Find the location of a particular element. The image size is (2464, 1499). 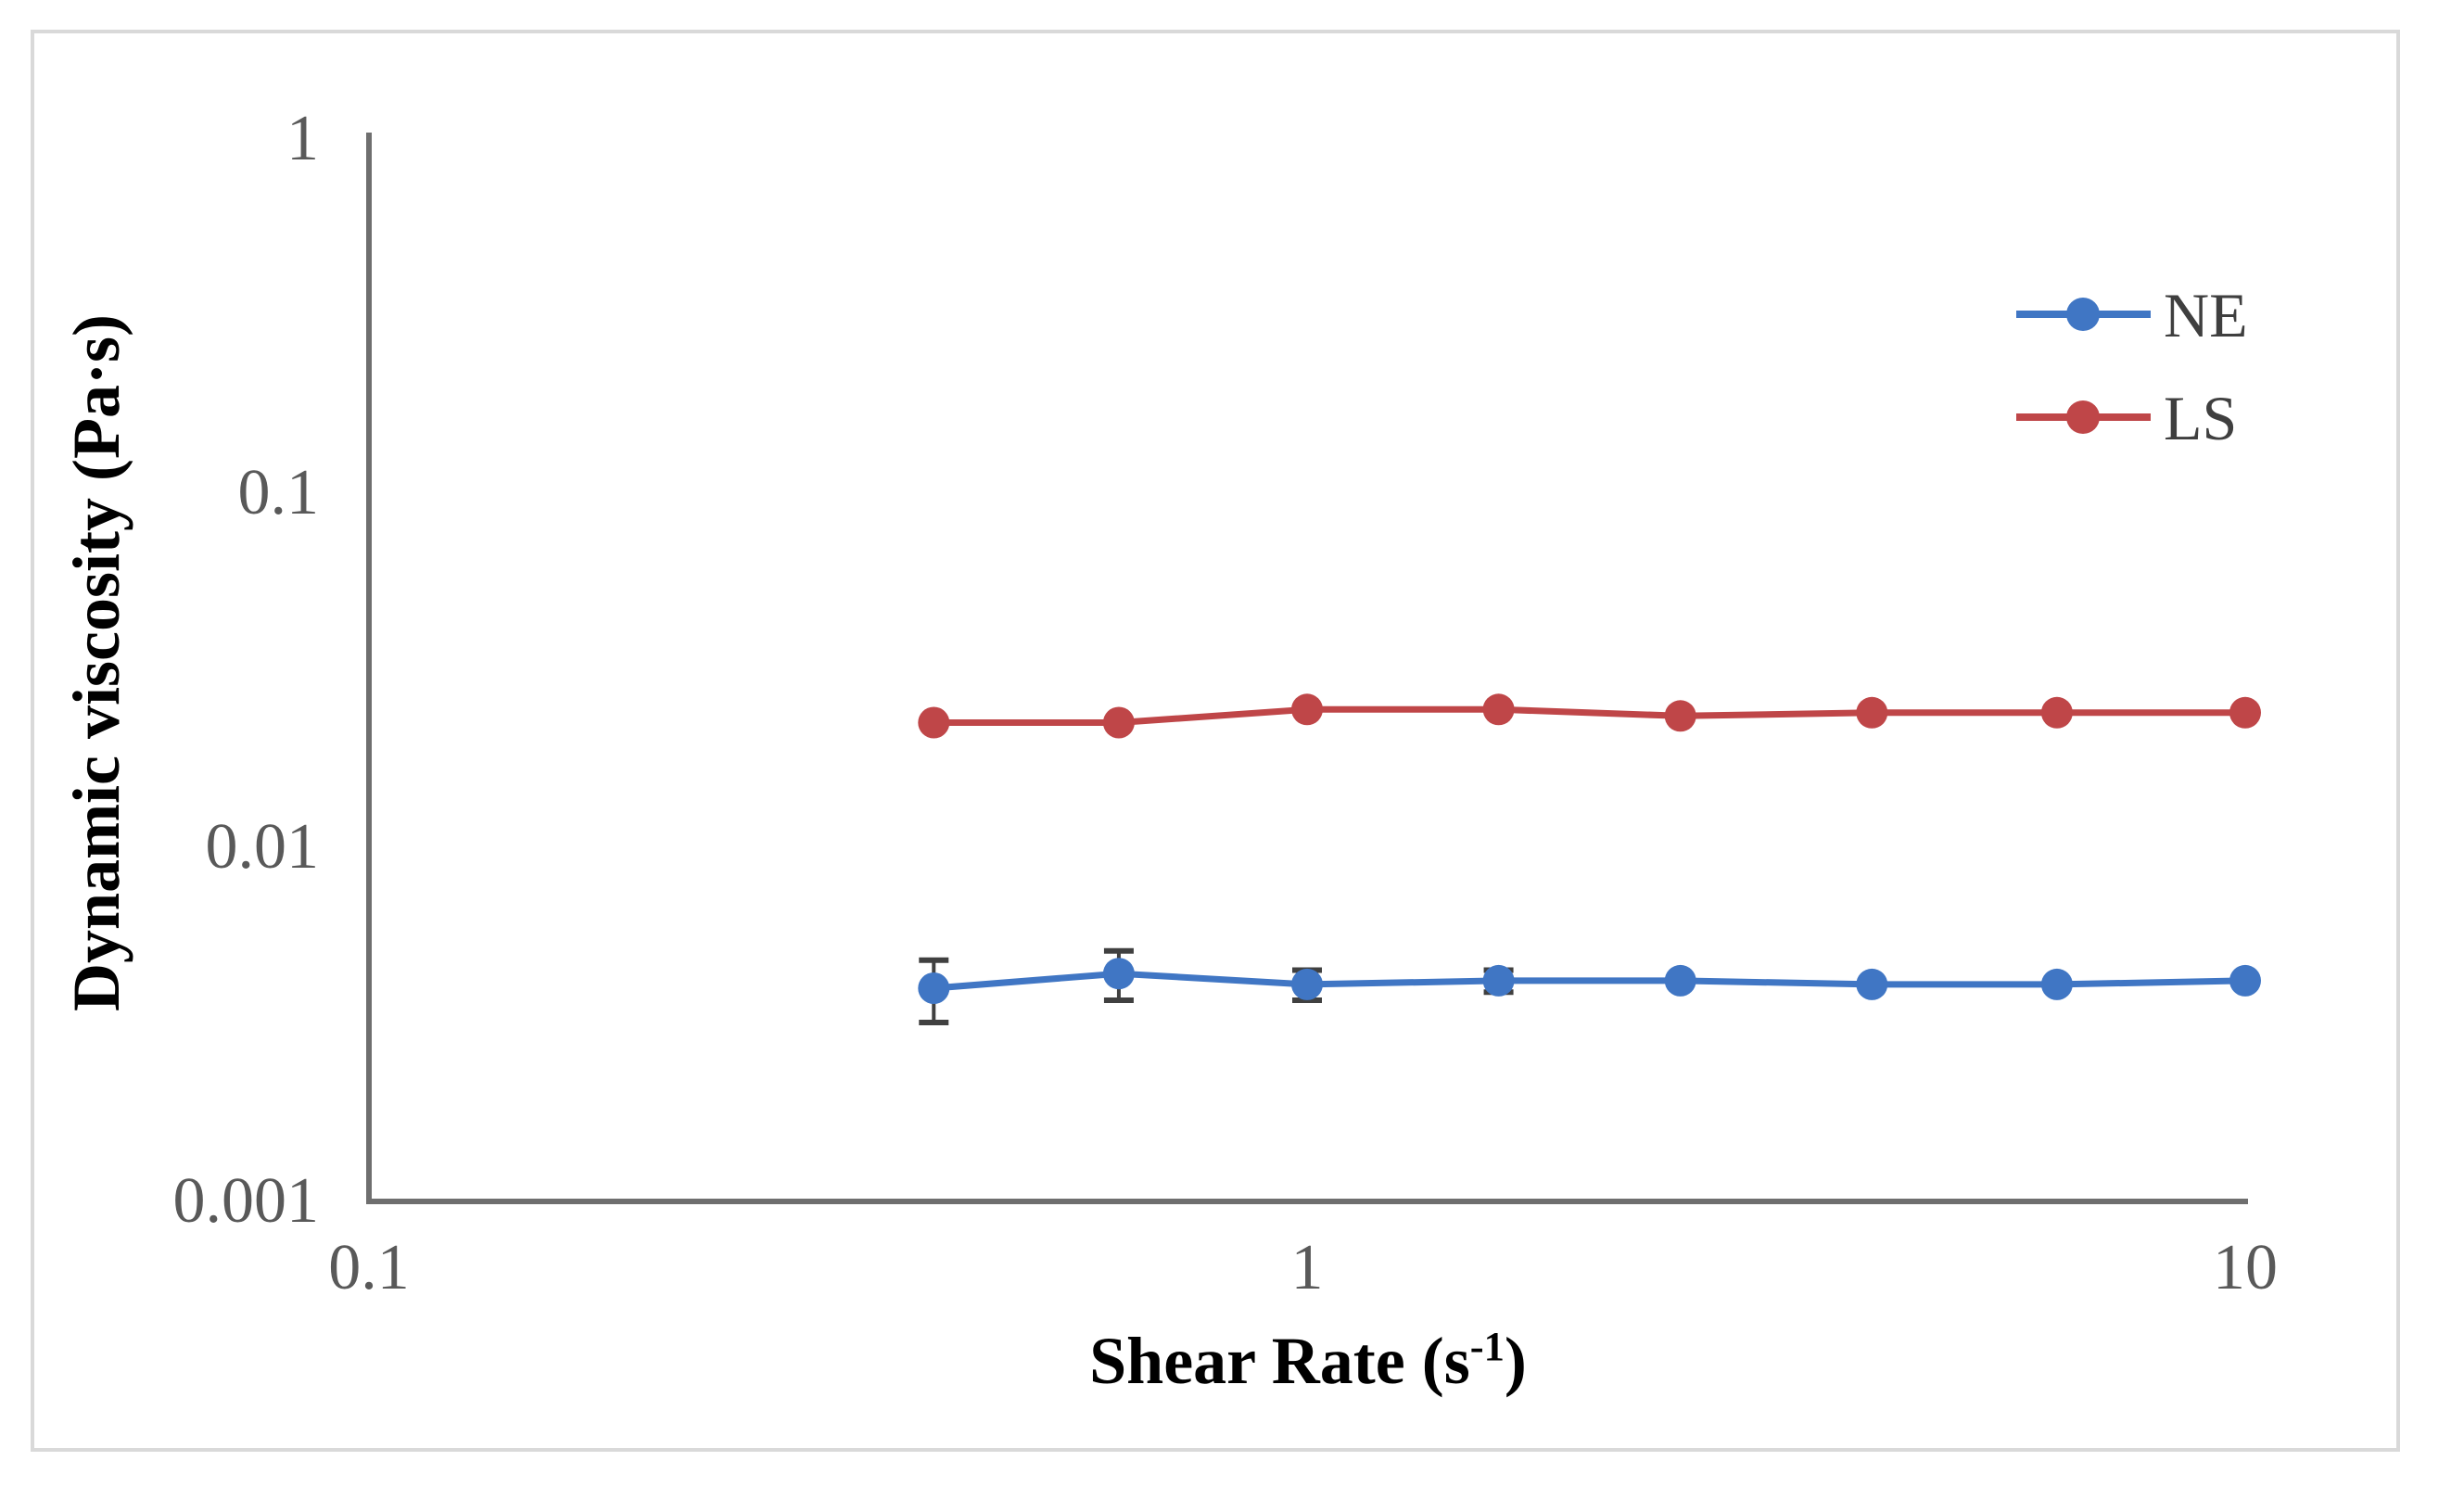

series-LS is located at coordinates (1589, 716).